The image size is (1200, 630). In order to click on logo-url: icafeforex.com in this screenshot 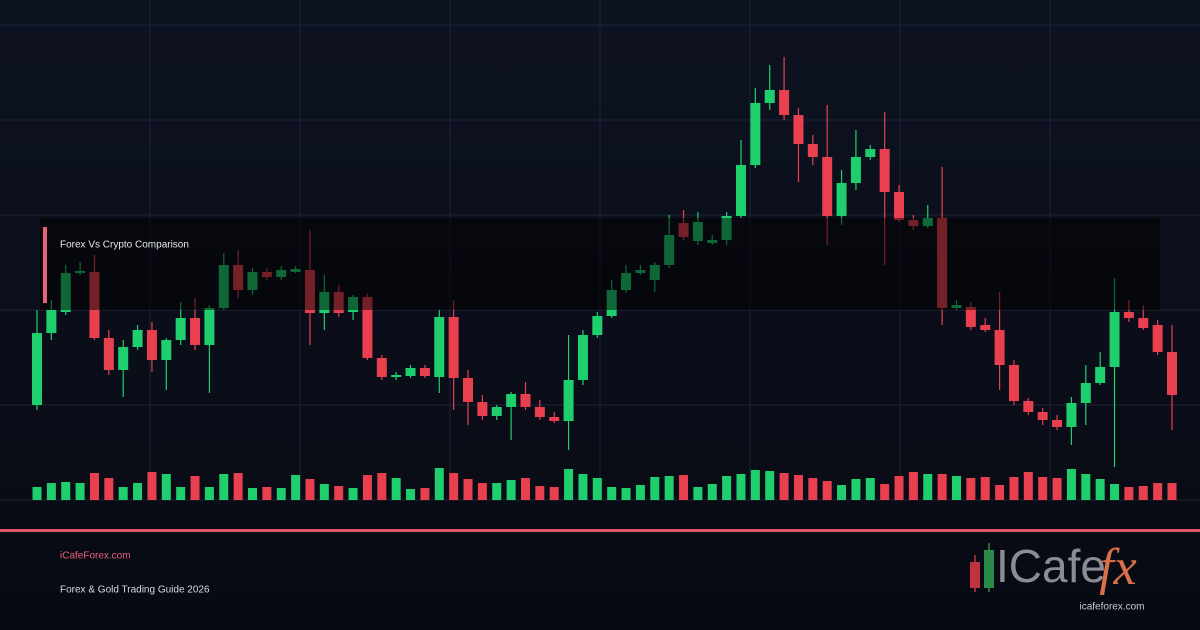, I will do `click(1111, 607)`.